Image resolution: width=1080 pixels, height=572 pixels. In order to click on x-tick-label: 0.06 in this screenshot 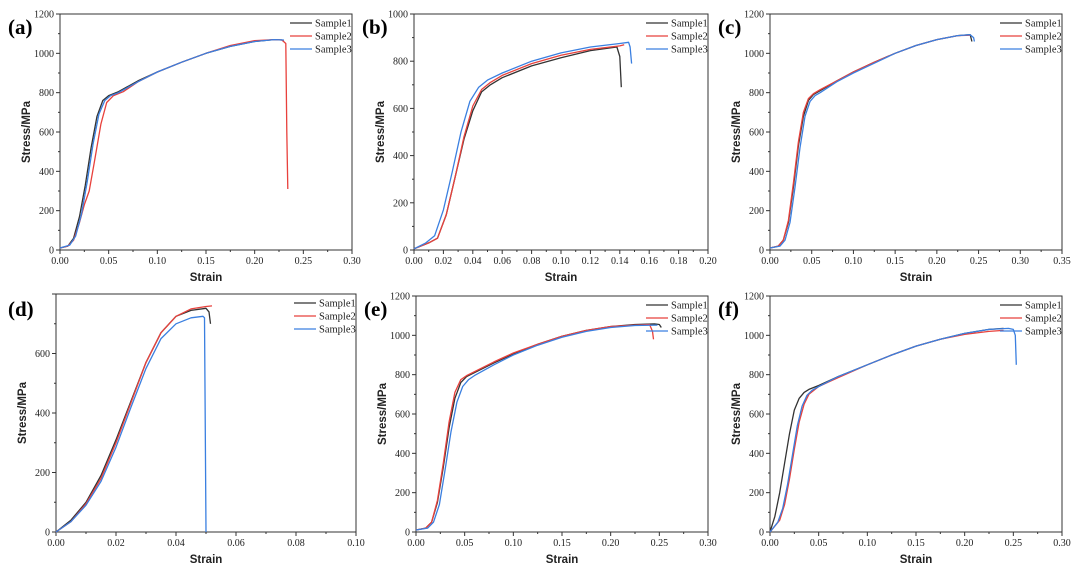, I will do `click(502, 261)`.